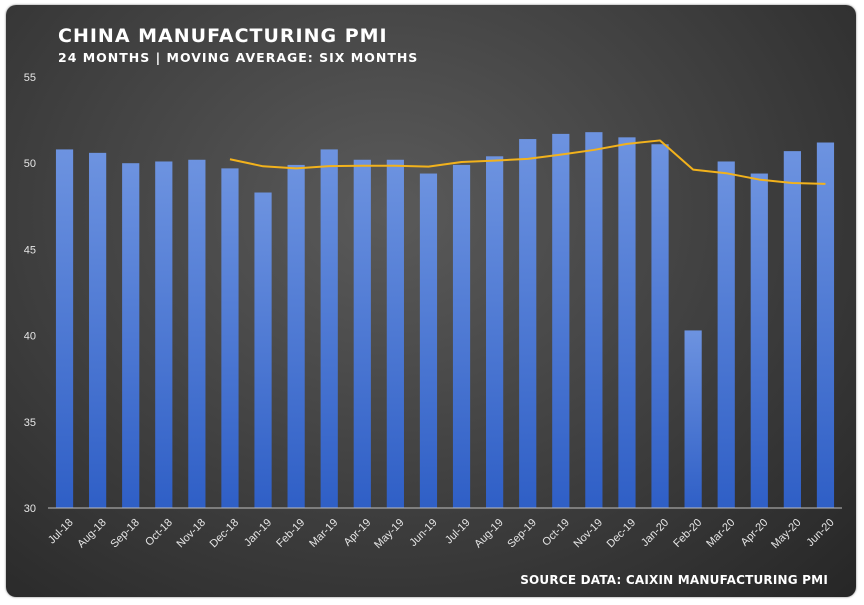 This screenshot has height=605, width=864. I want to click on chart-subtitle: 24 MONTHS | MOVING AVERAGE: SIX MONTHS, so click(238, 57).